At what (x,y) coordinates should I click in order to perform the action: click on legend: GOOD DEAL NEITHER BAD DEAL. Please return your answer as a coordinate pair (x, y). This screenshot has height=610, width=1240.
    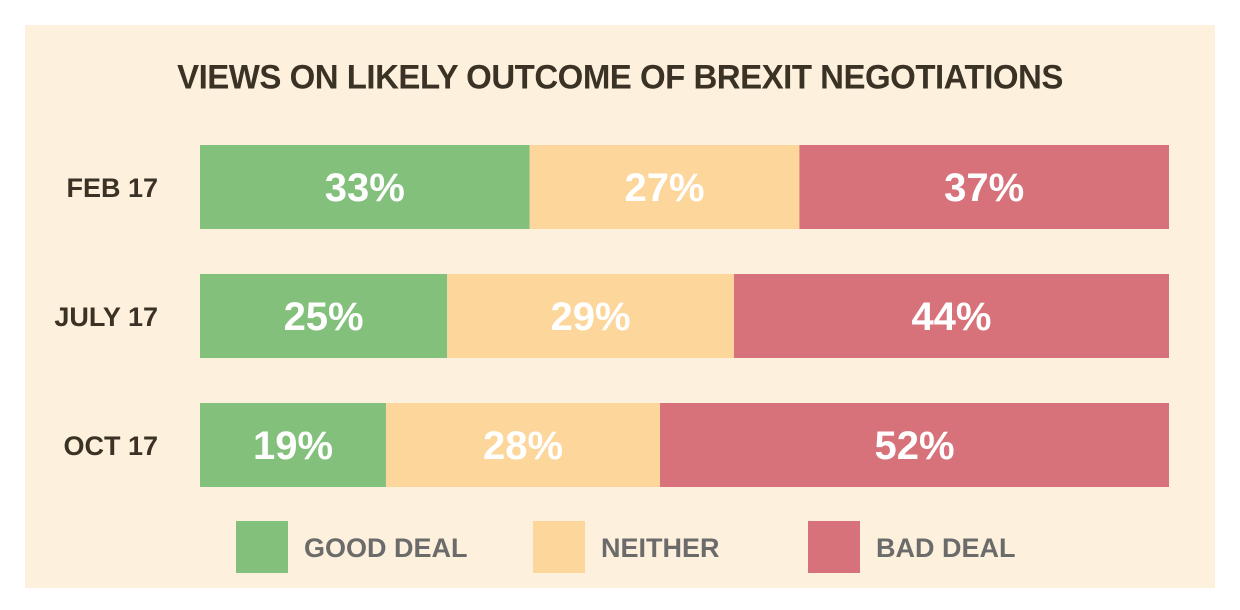
    Looking at the image, I should click on (626, 547).